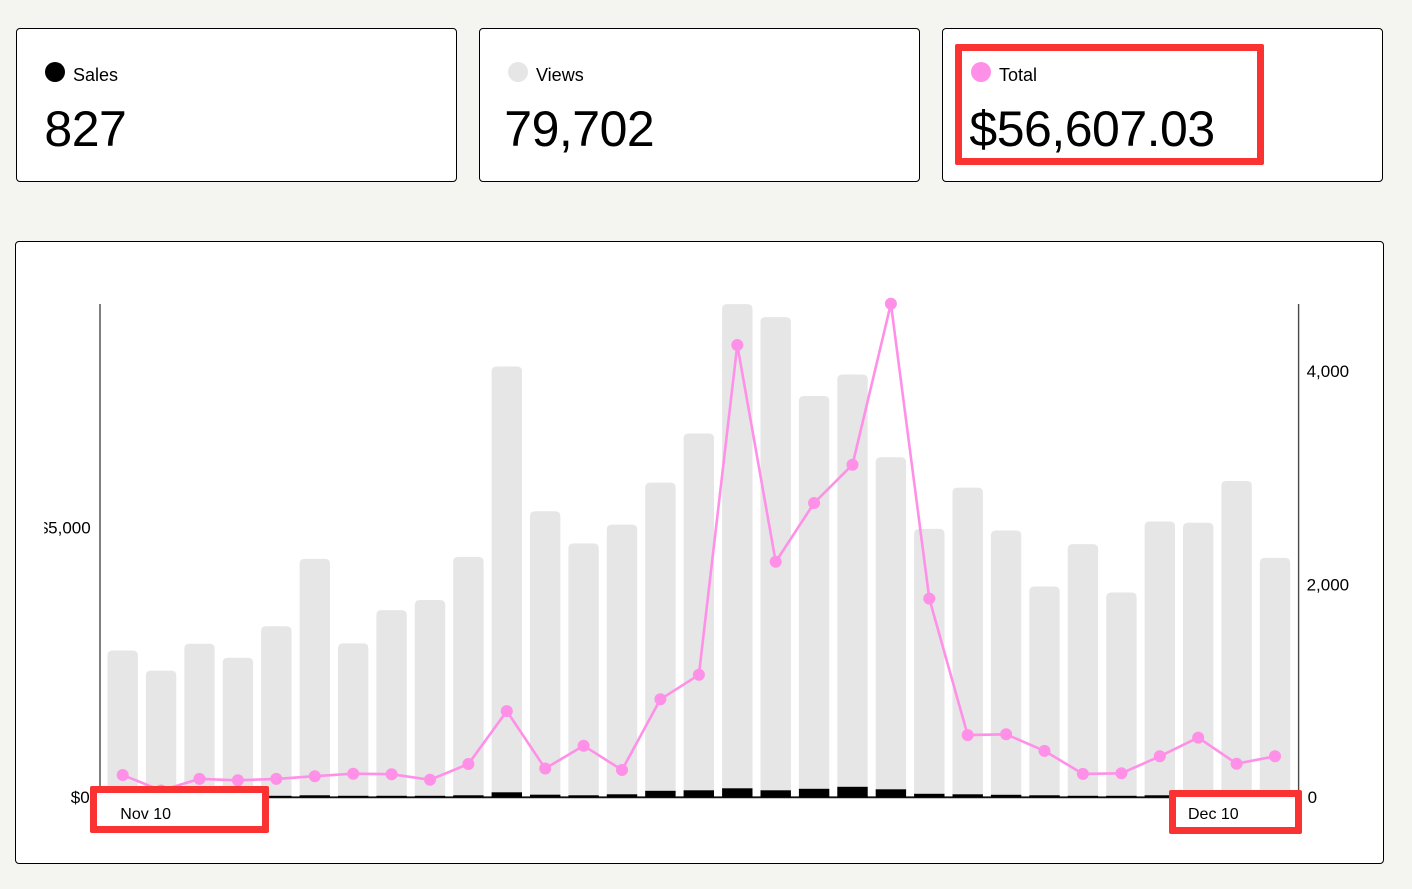 The height and width of the screenshot is (889, 1412). I want to click on svg-text: 2,000, so click(1328, 585).